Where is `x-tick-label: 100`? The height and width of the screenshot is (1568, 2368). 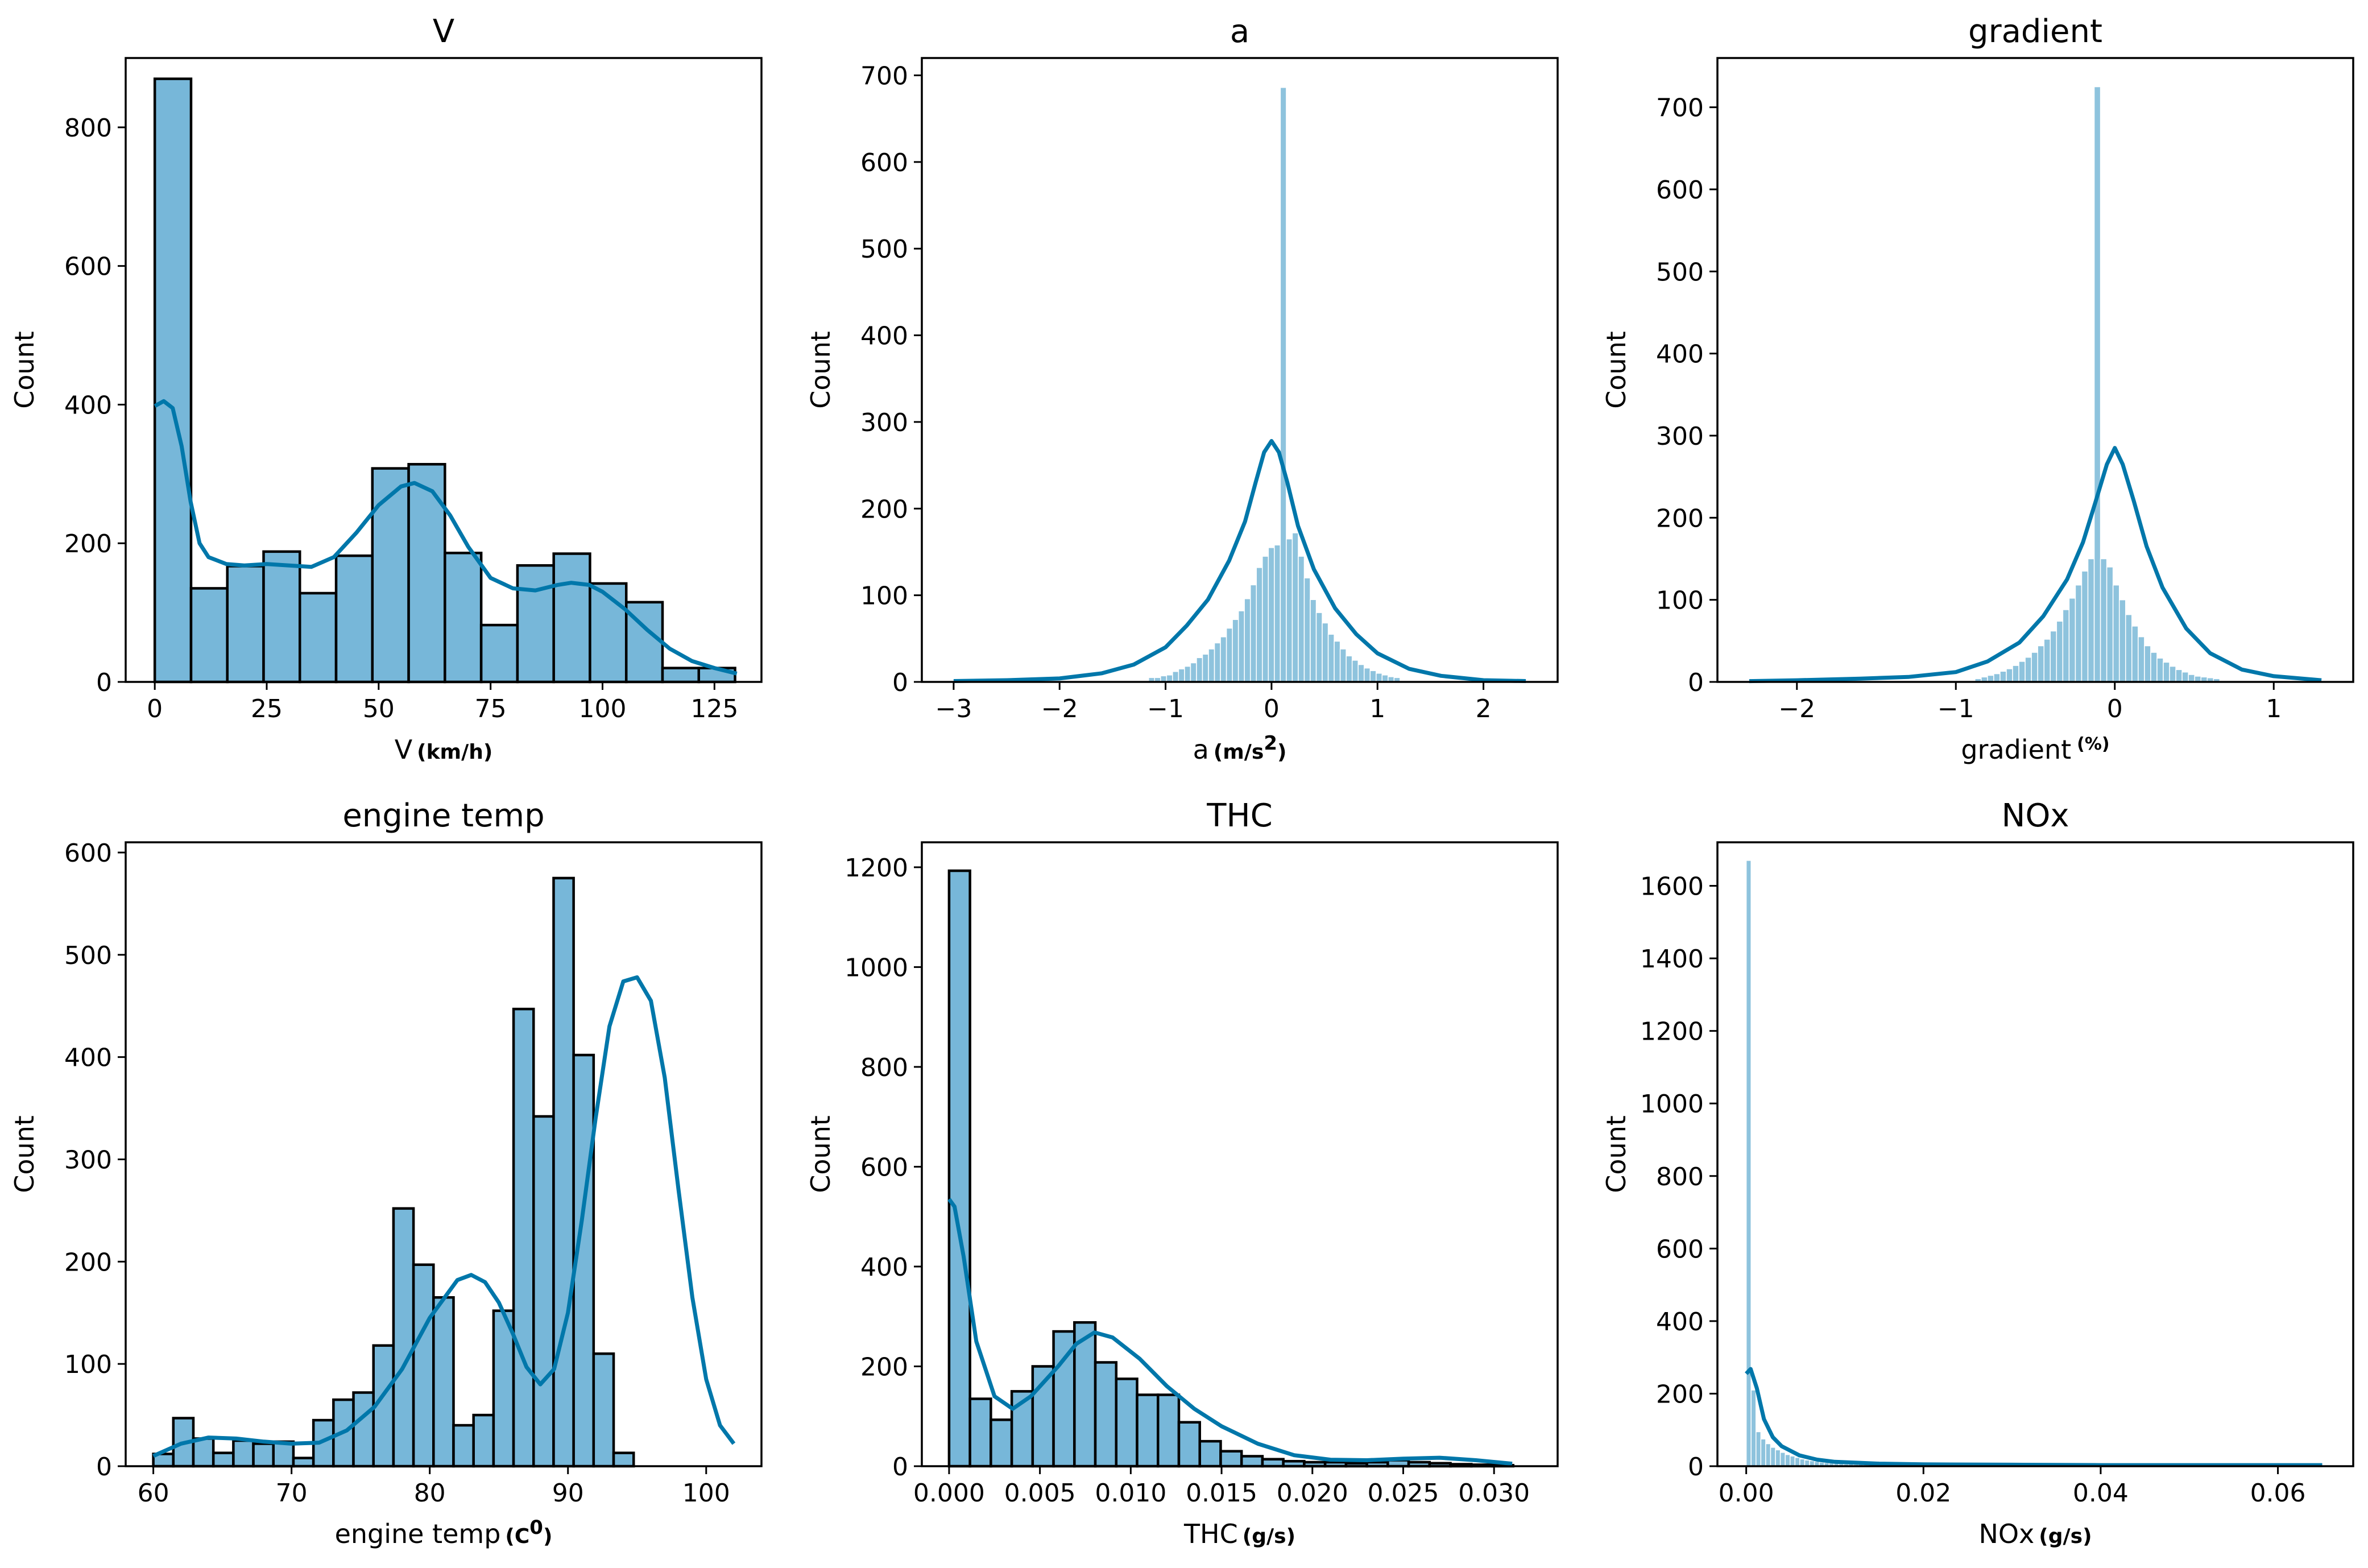
x-tick-label: 100 is located at coordinates (706, 1493).